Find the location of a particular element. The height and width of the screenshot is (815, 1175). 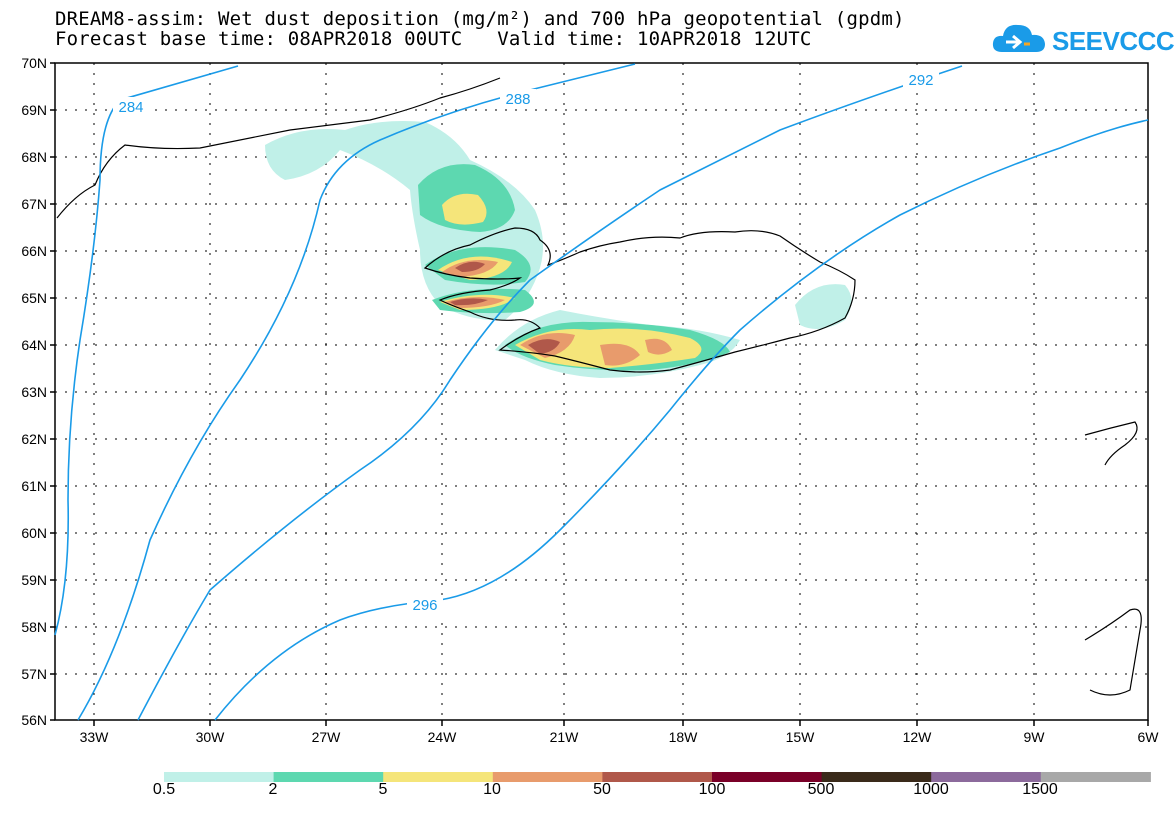

legend-label: 2 is located at coordinates (273, 789).